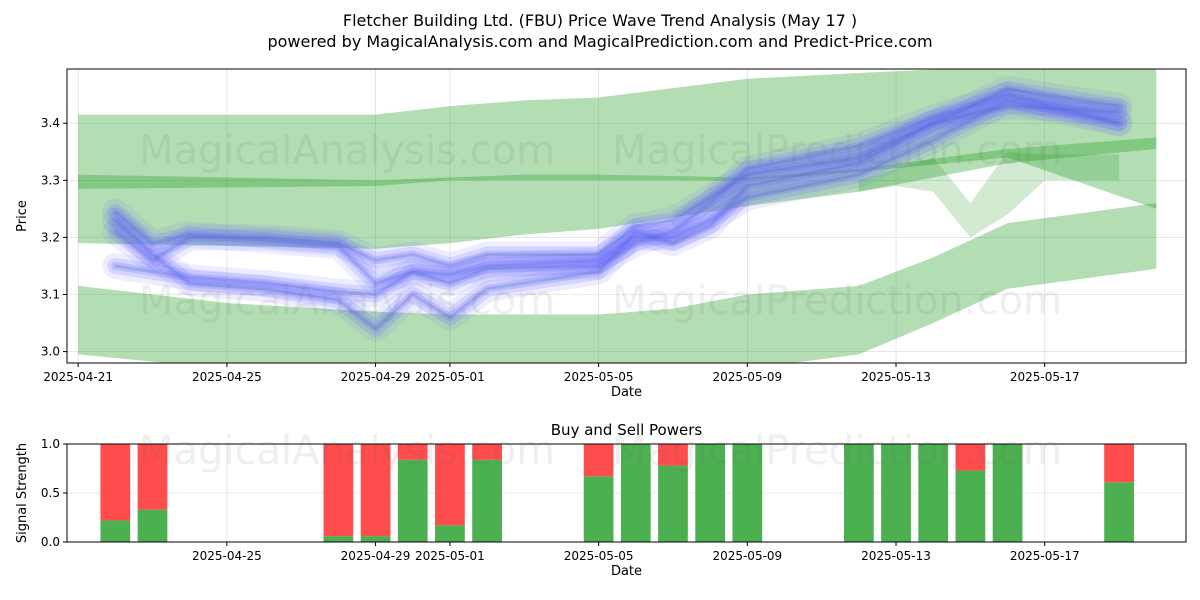  What do you see at coordinates (78, 377) in the screenshot?
I see `x-tick-label: 2025-04-21` at bounding box center [78, 377].